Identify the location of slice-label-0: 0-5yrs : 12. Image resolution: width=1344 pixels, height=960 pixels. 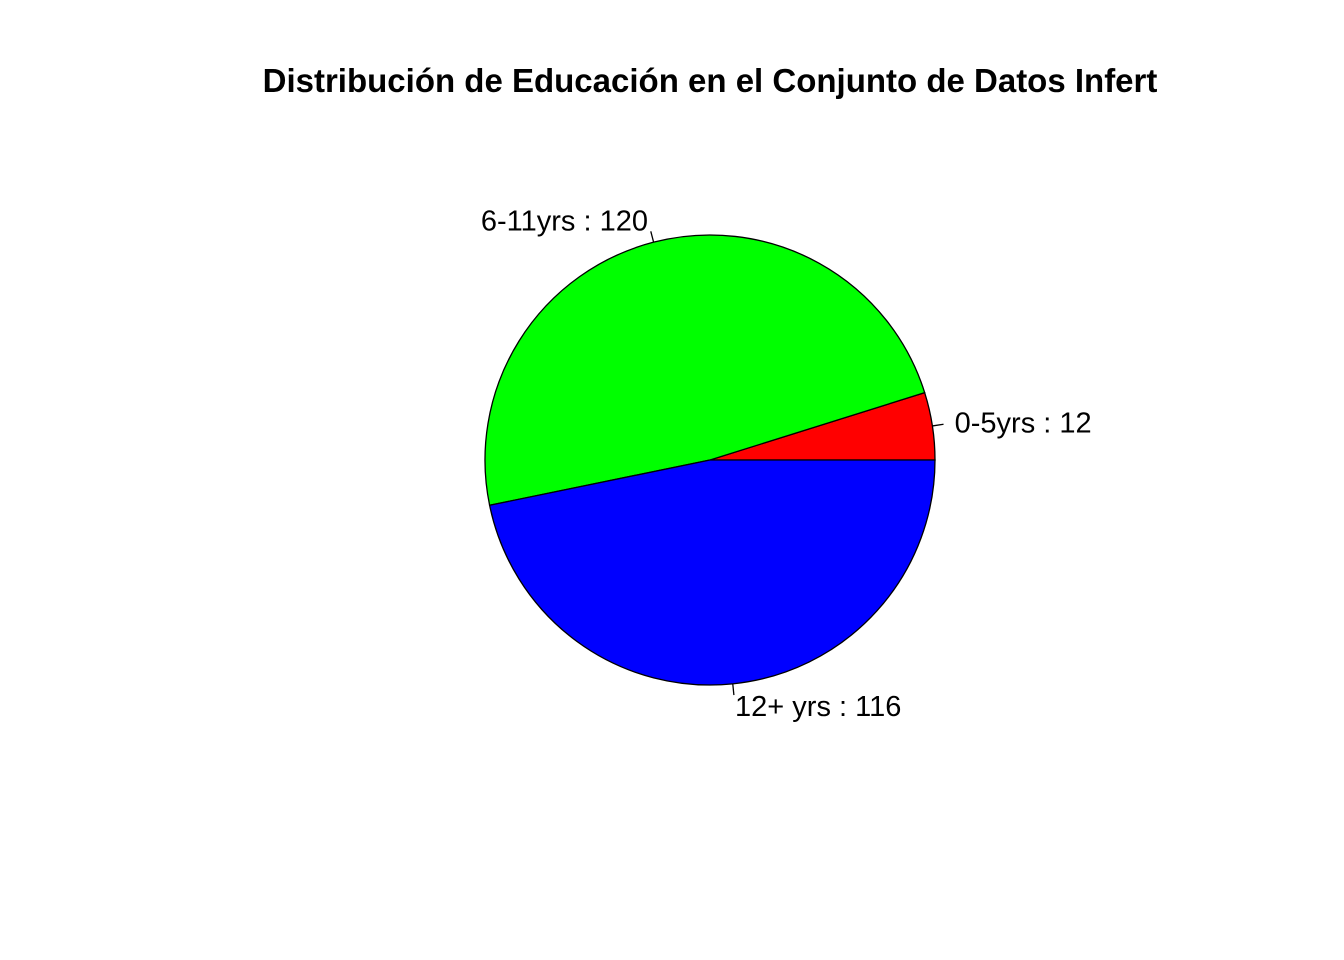
(1023, 424).